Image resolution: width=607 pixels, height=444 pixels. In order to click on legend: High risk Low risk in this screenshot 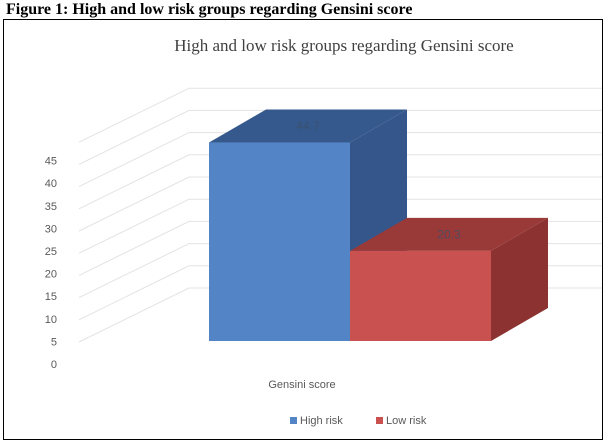, I will do `click(358, 421)`.